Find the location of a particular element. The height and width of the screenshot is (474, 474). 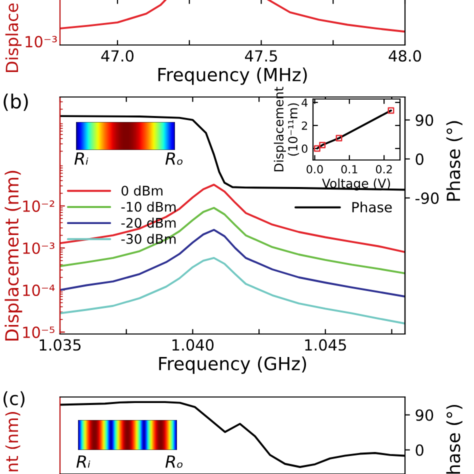

x-axis-title: Voltage (V) is located at coordinates (356, 184).